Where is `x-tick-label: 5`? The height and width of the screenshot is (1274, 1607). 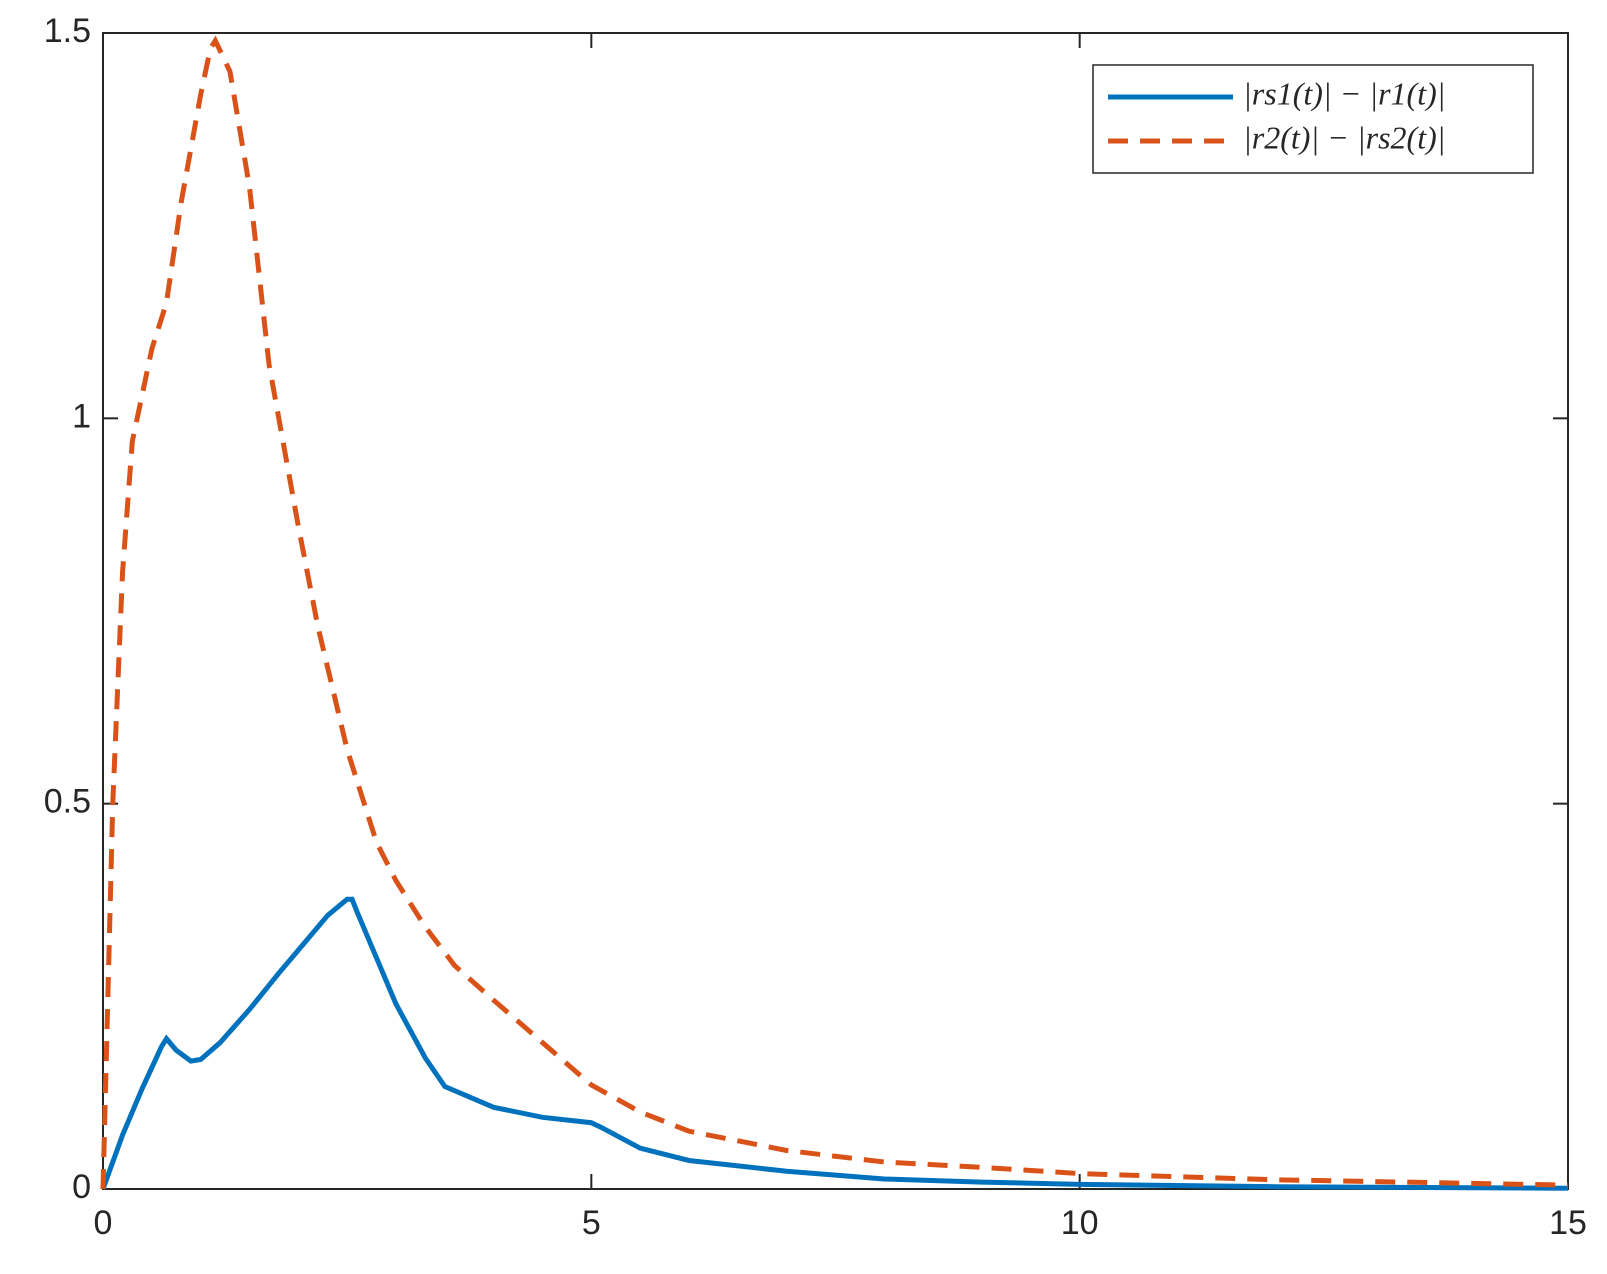
x-tick-label: 5 is located at coordinates (591, 1223).